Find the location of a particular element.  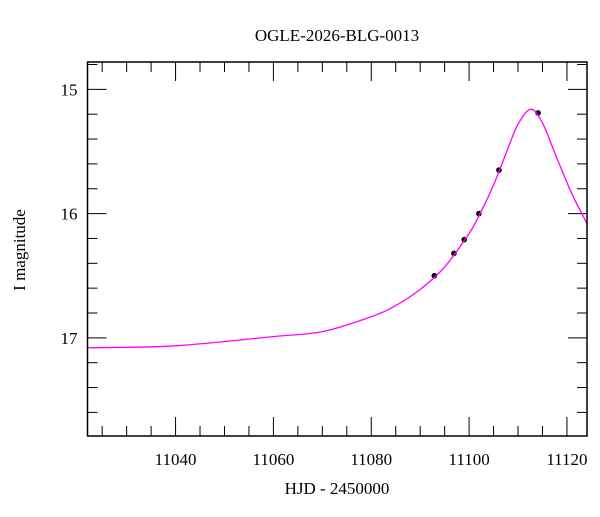

x-axis-label: HJD - 2450000 is located at coordinates (337, 488).